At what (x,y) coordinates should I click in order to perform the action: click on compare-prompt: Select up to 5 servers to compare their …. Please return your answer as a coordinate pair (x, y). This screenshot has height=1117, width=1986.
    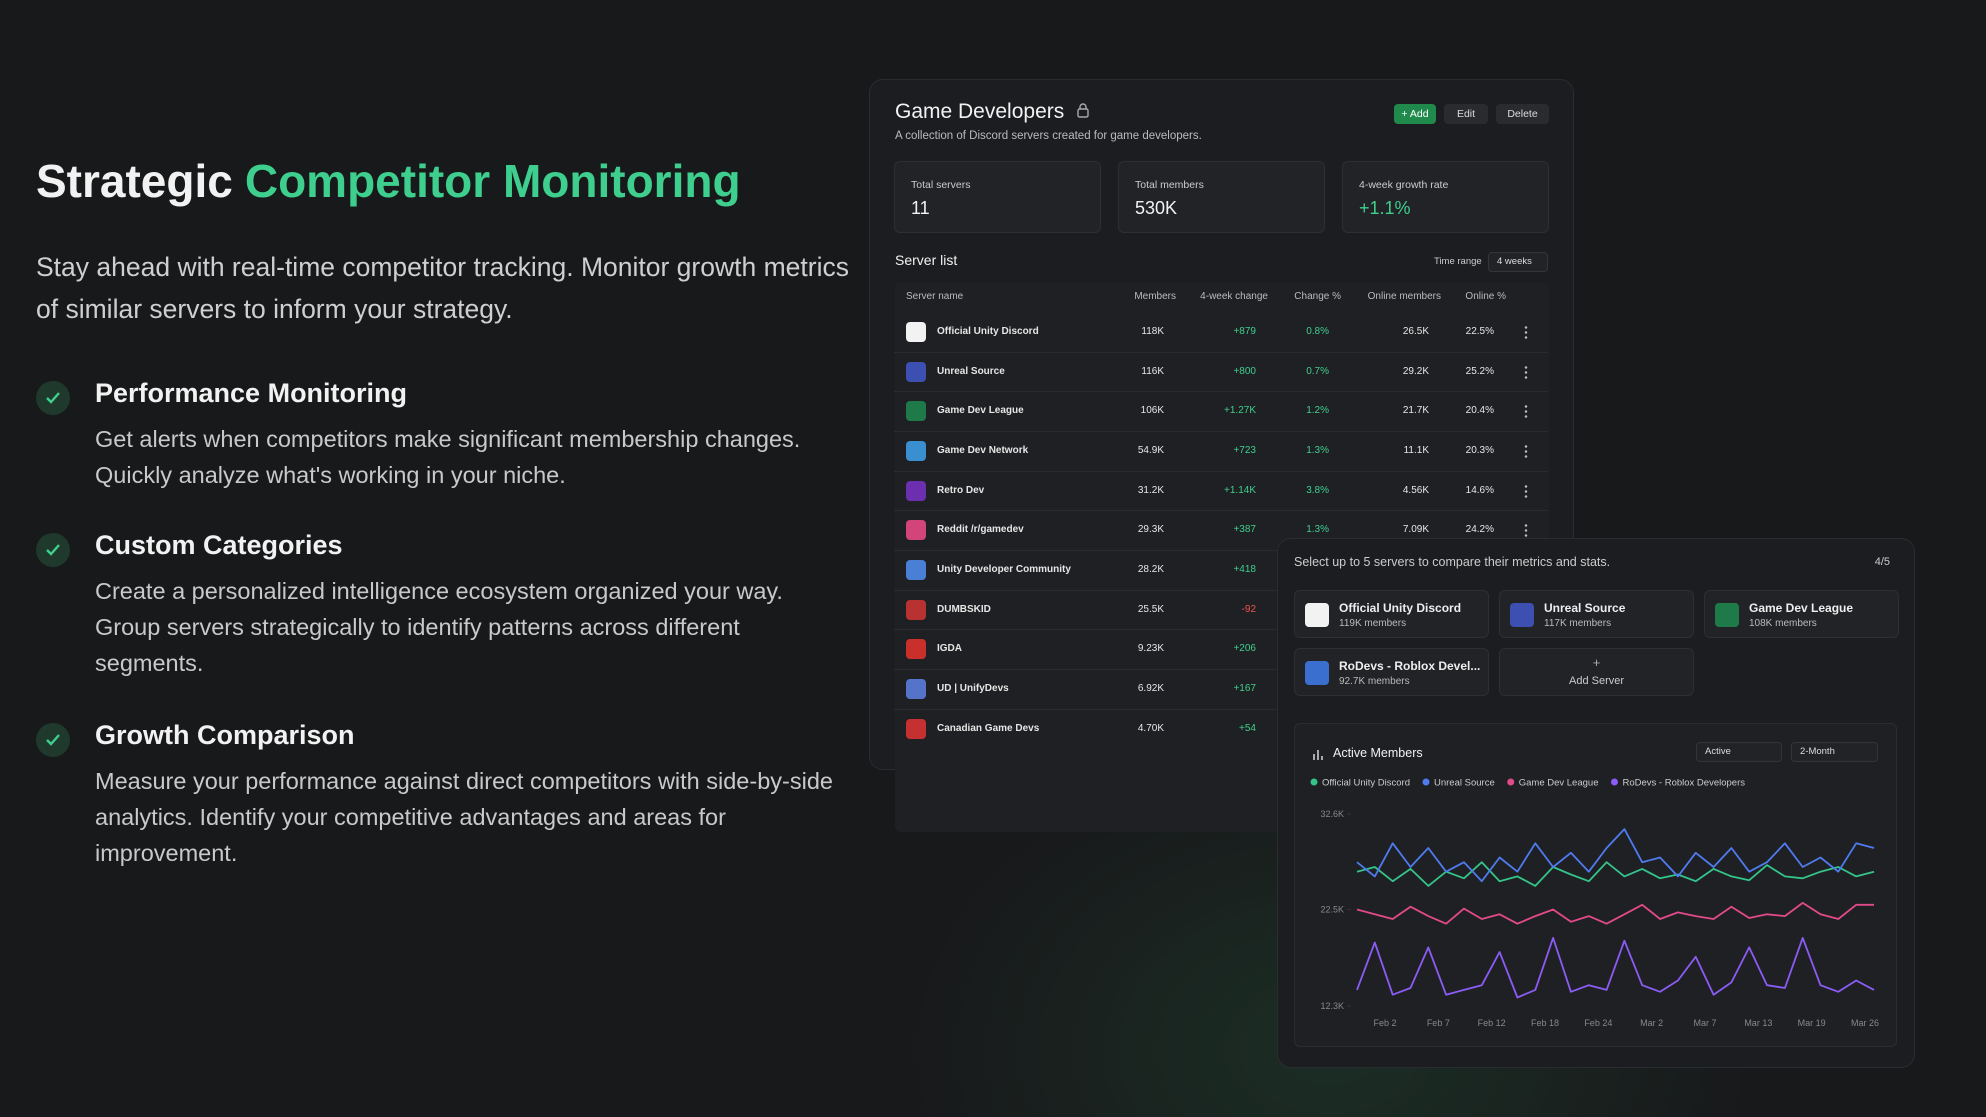
    Looking at the image, I should click on (1452, 562).